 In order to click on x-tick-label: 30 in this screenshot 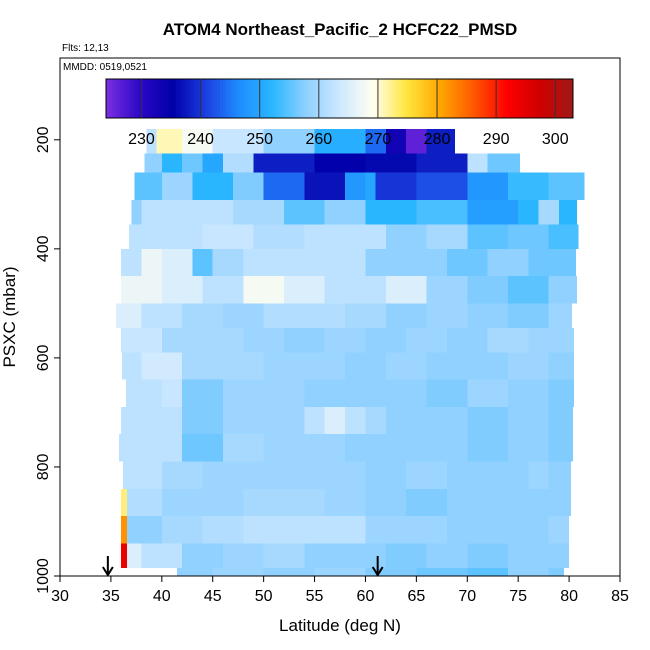, I will do `click(60, 596)`.